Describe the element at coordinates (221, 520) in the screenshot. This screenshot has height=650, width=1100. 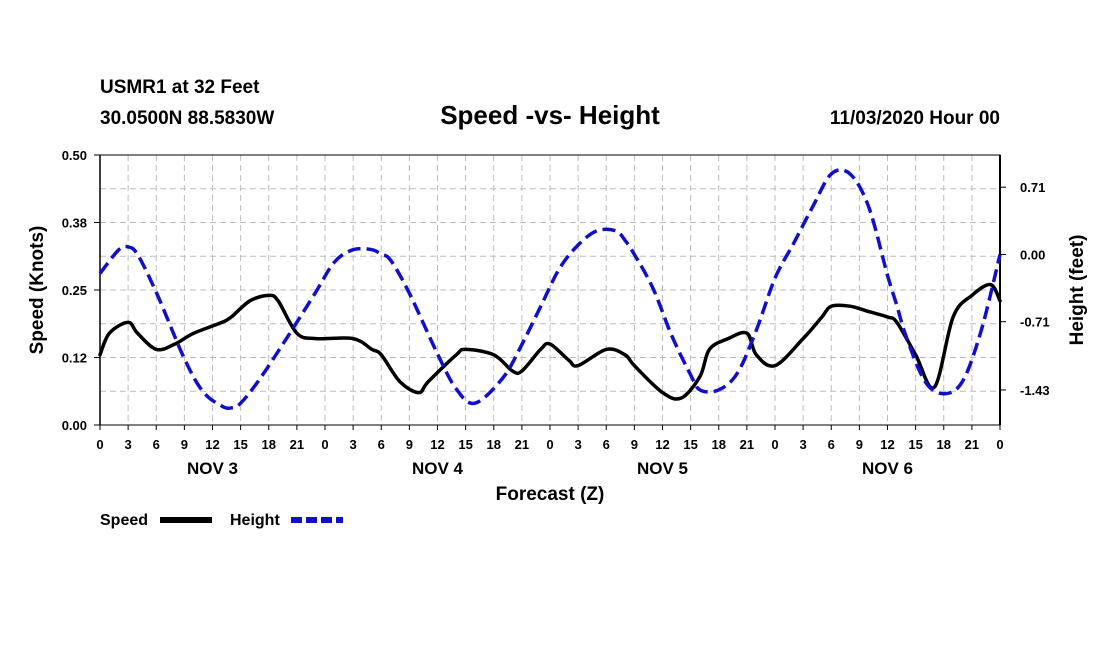
I see `legend: Speed Height` at that location.